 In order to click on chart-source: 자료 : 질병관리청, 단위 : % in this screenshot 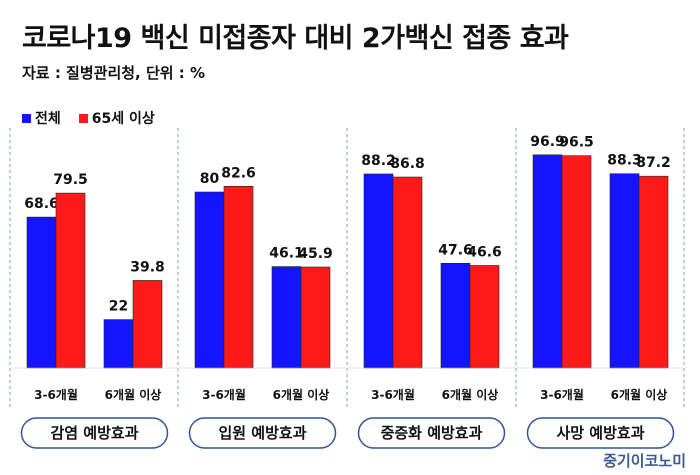, I will do `click(114, 73)`.